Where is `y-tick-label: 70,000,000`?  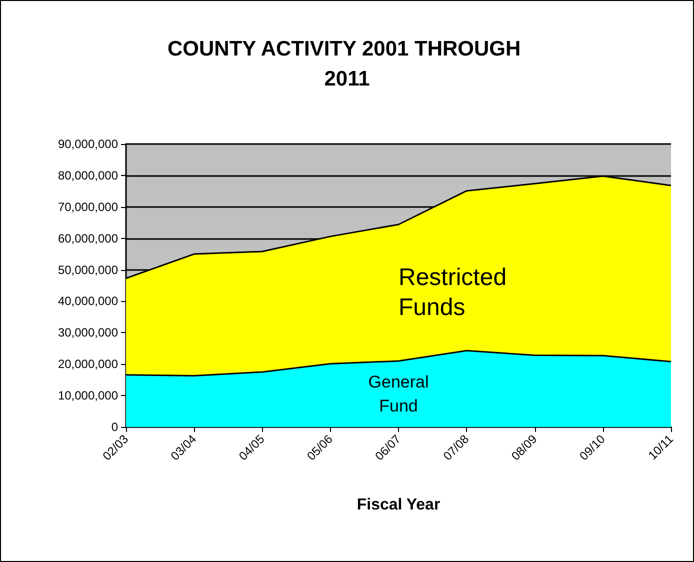
y-tick-label: 70,000,000 is located at coordinates (88, 207).